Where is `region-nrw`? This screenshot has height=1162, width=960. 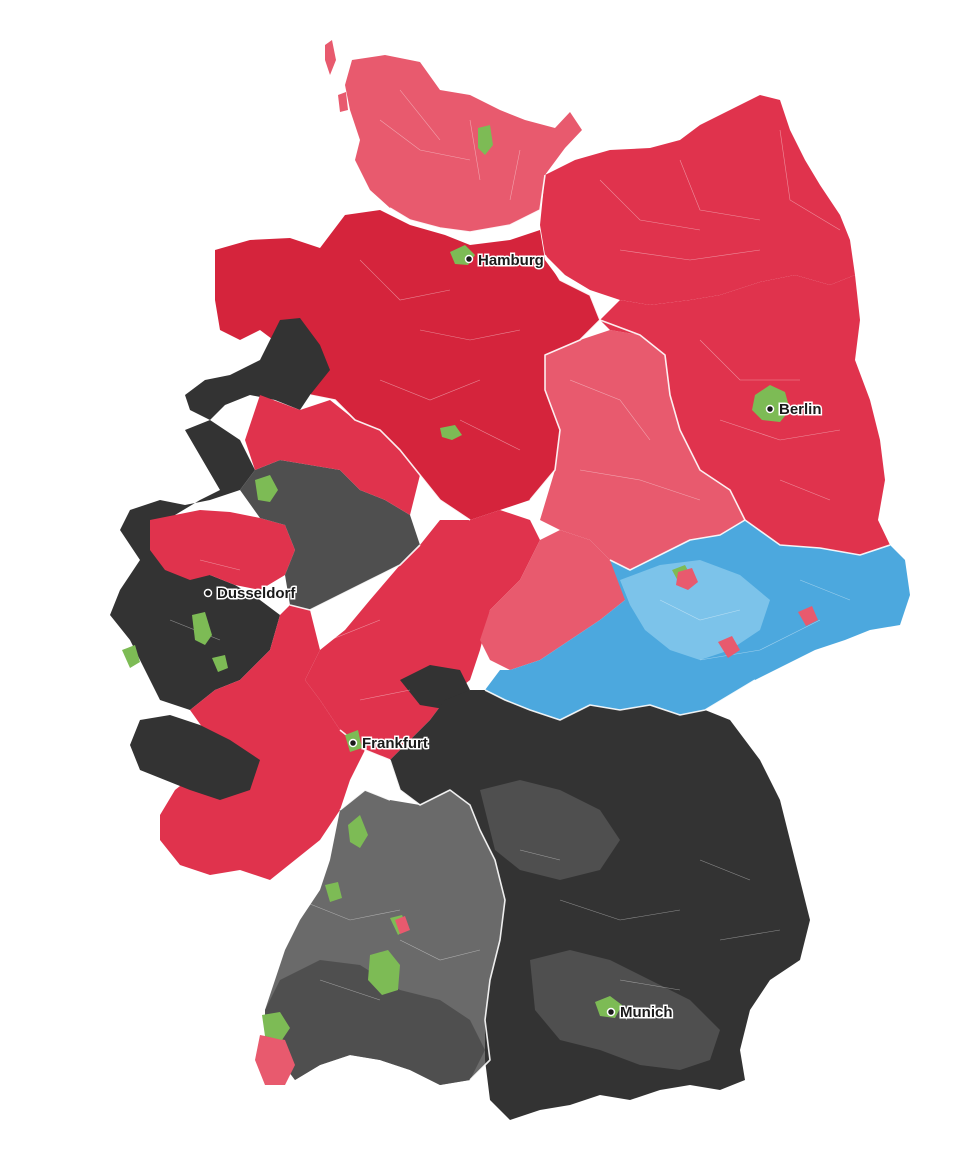 region-nrw is located at coordinates (265, 514).